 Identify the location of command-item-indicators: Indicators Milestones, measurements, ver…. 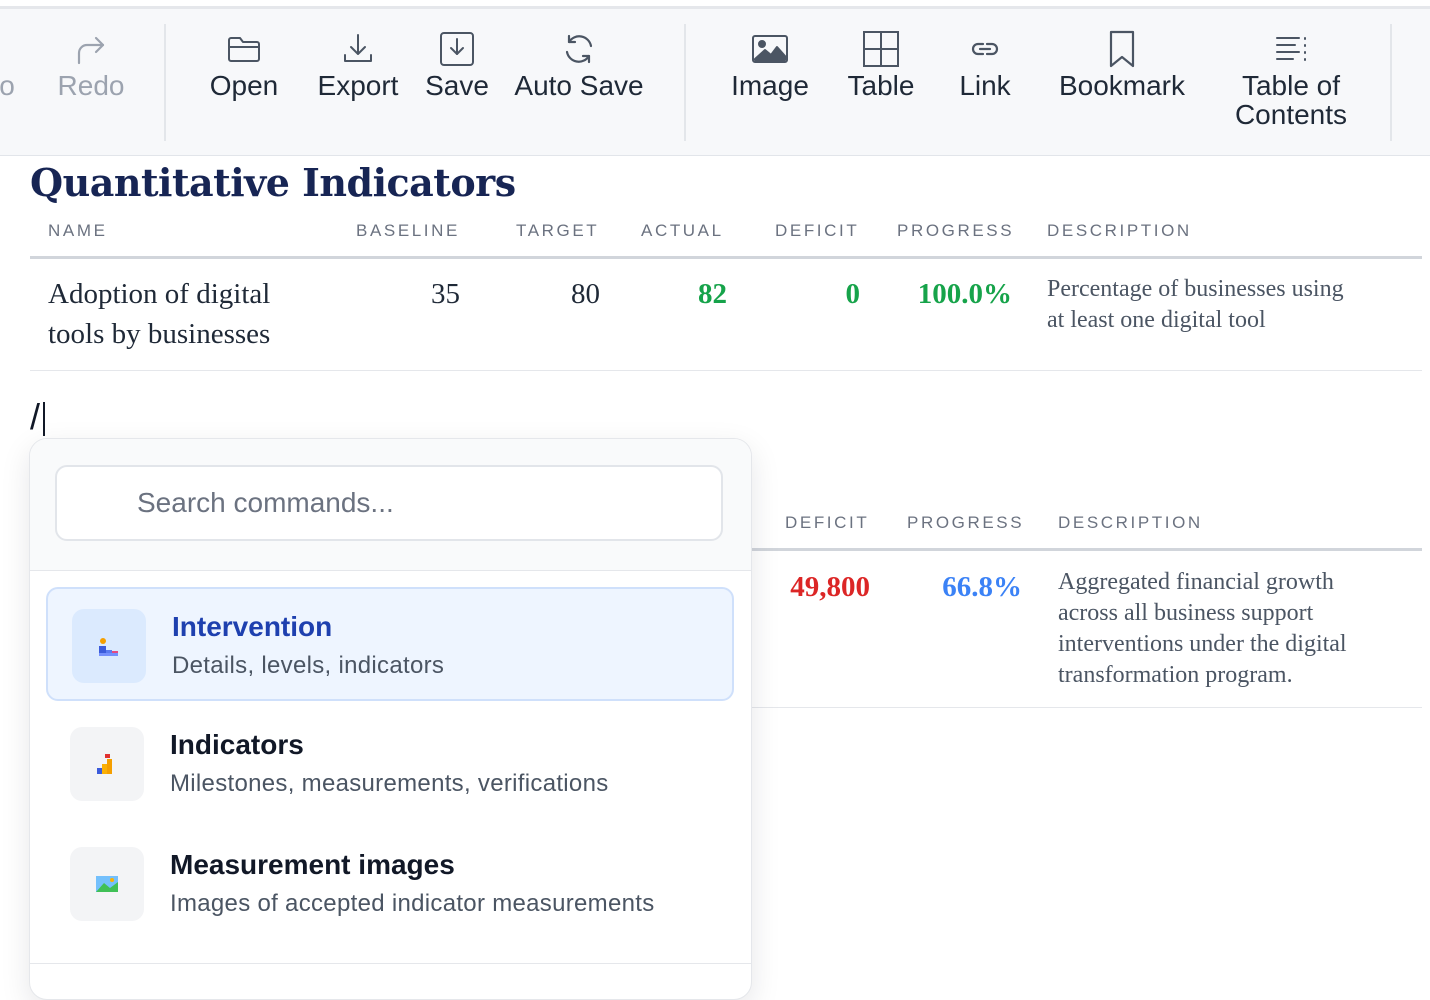
(390, 764).